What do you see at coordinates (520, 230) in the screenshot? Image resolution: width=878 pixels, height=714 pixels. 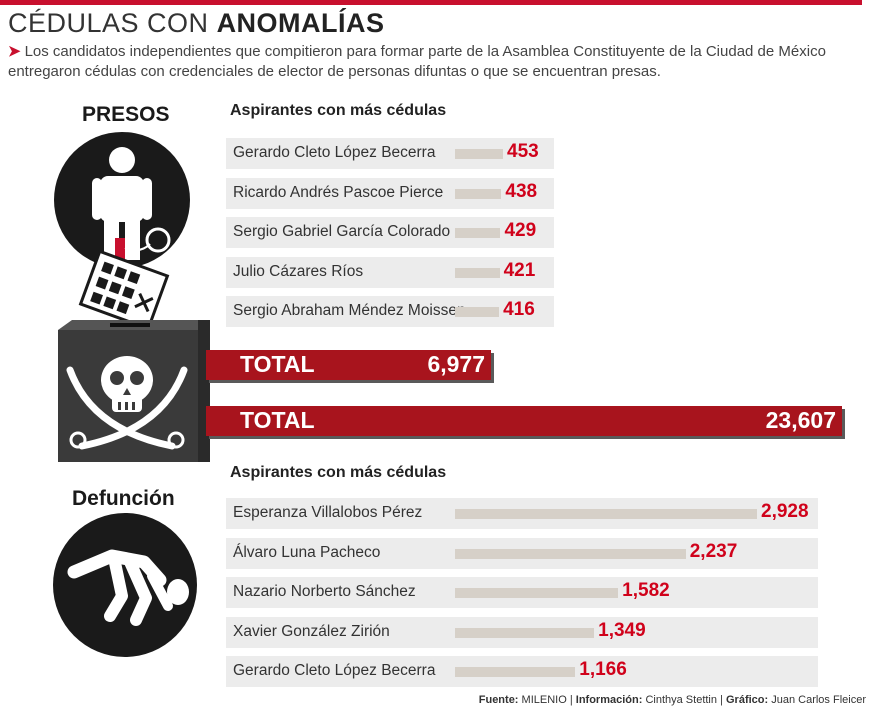 I see `bar-value-label: 429` at bounding box center [520, 230].